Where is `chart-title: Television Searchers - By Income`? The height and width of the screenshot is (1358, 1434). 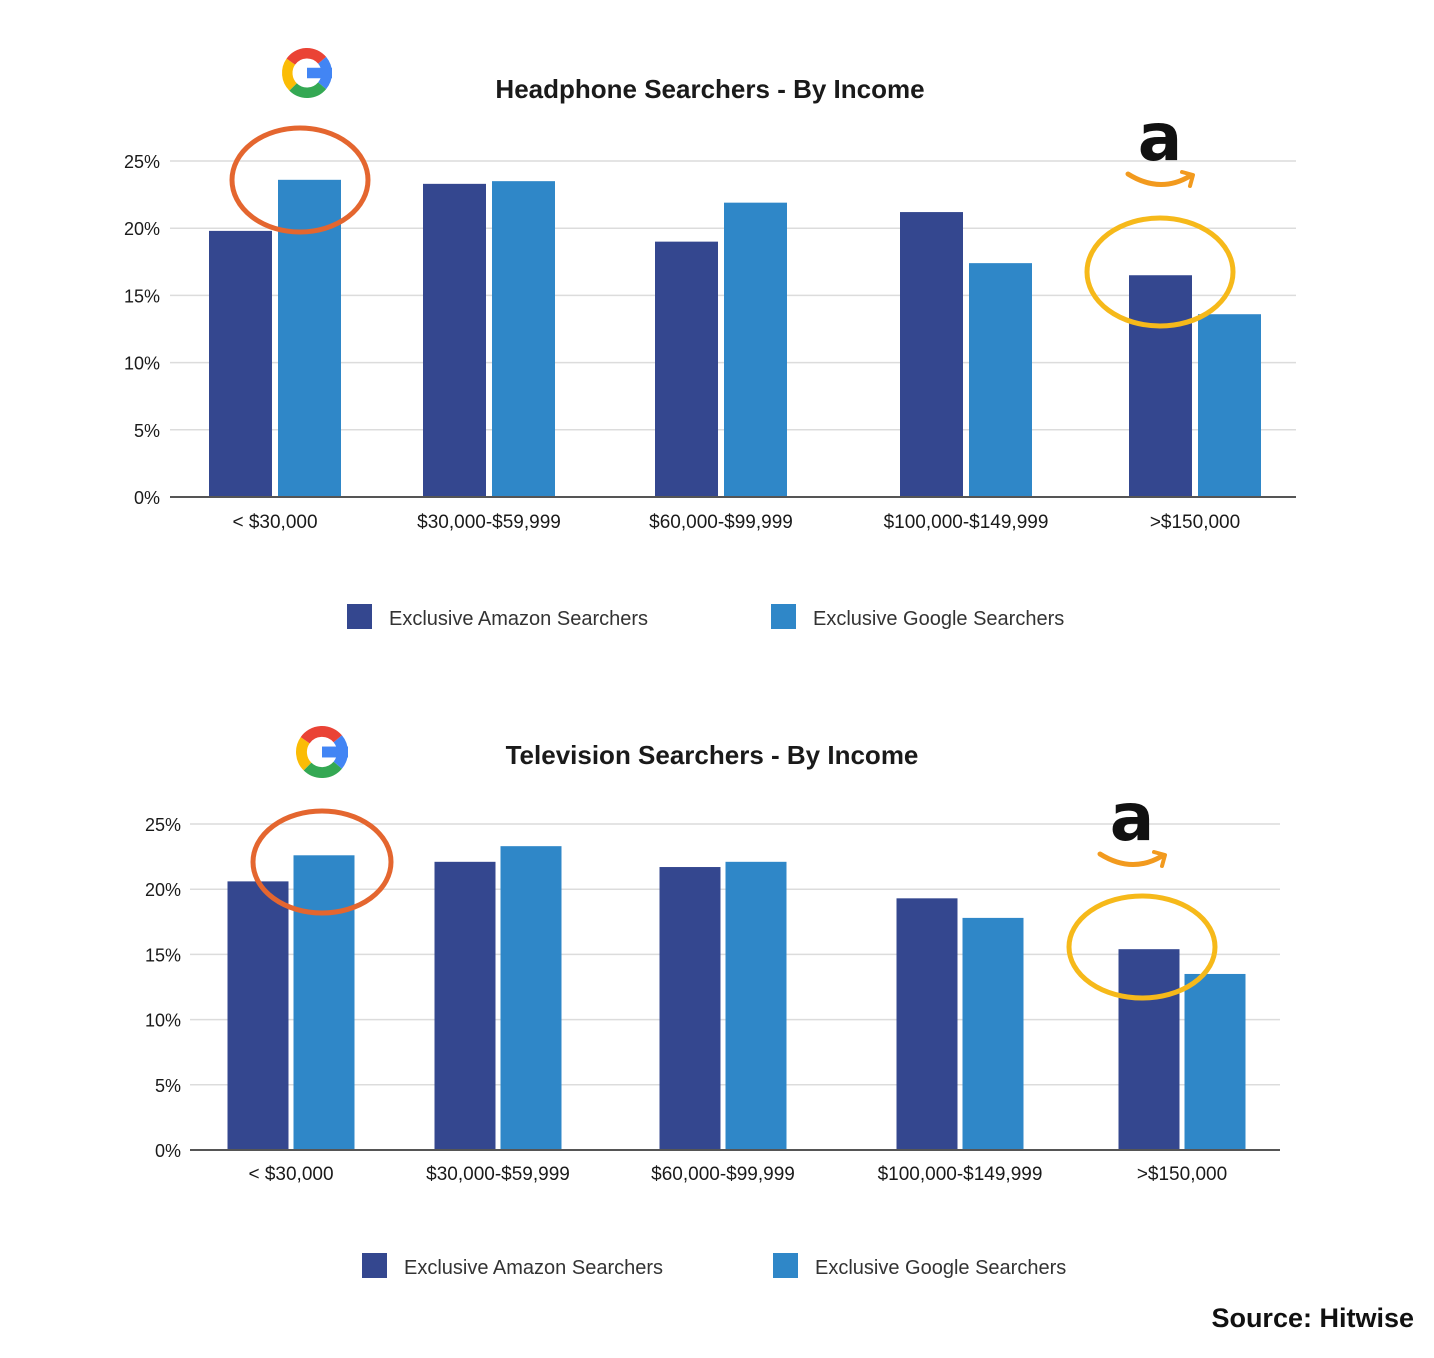
chart-title: Television Searchers - By Income is located at coordinates (712, 755).